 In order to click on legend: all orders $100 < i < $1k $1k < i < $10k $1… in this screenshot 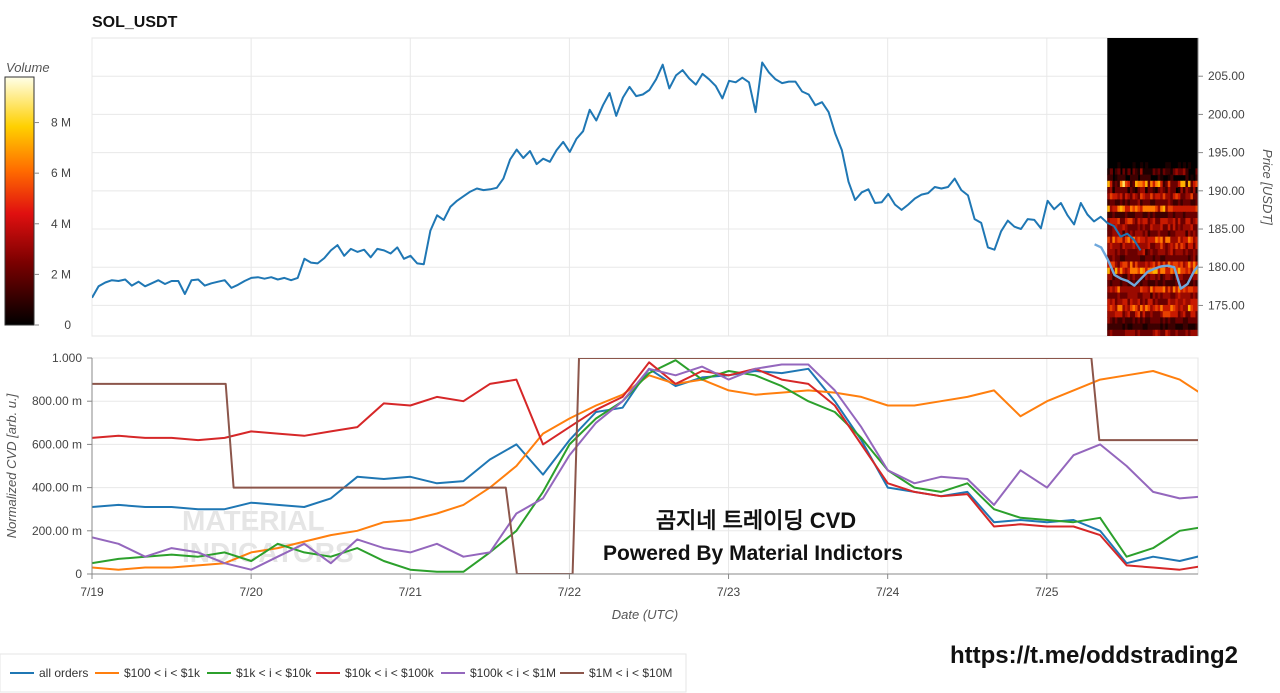, I will do `click(343, 673)`.